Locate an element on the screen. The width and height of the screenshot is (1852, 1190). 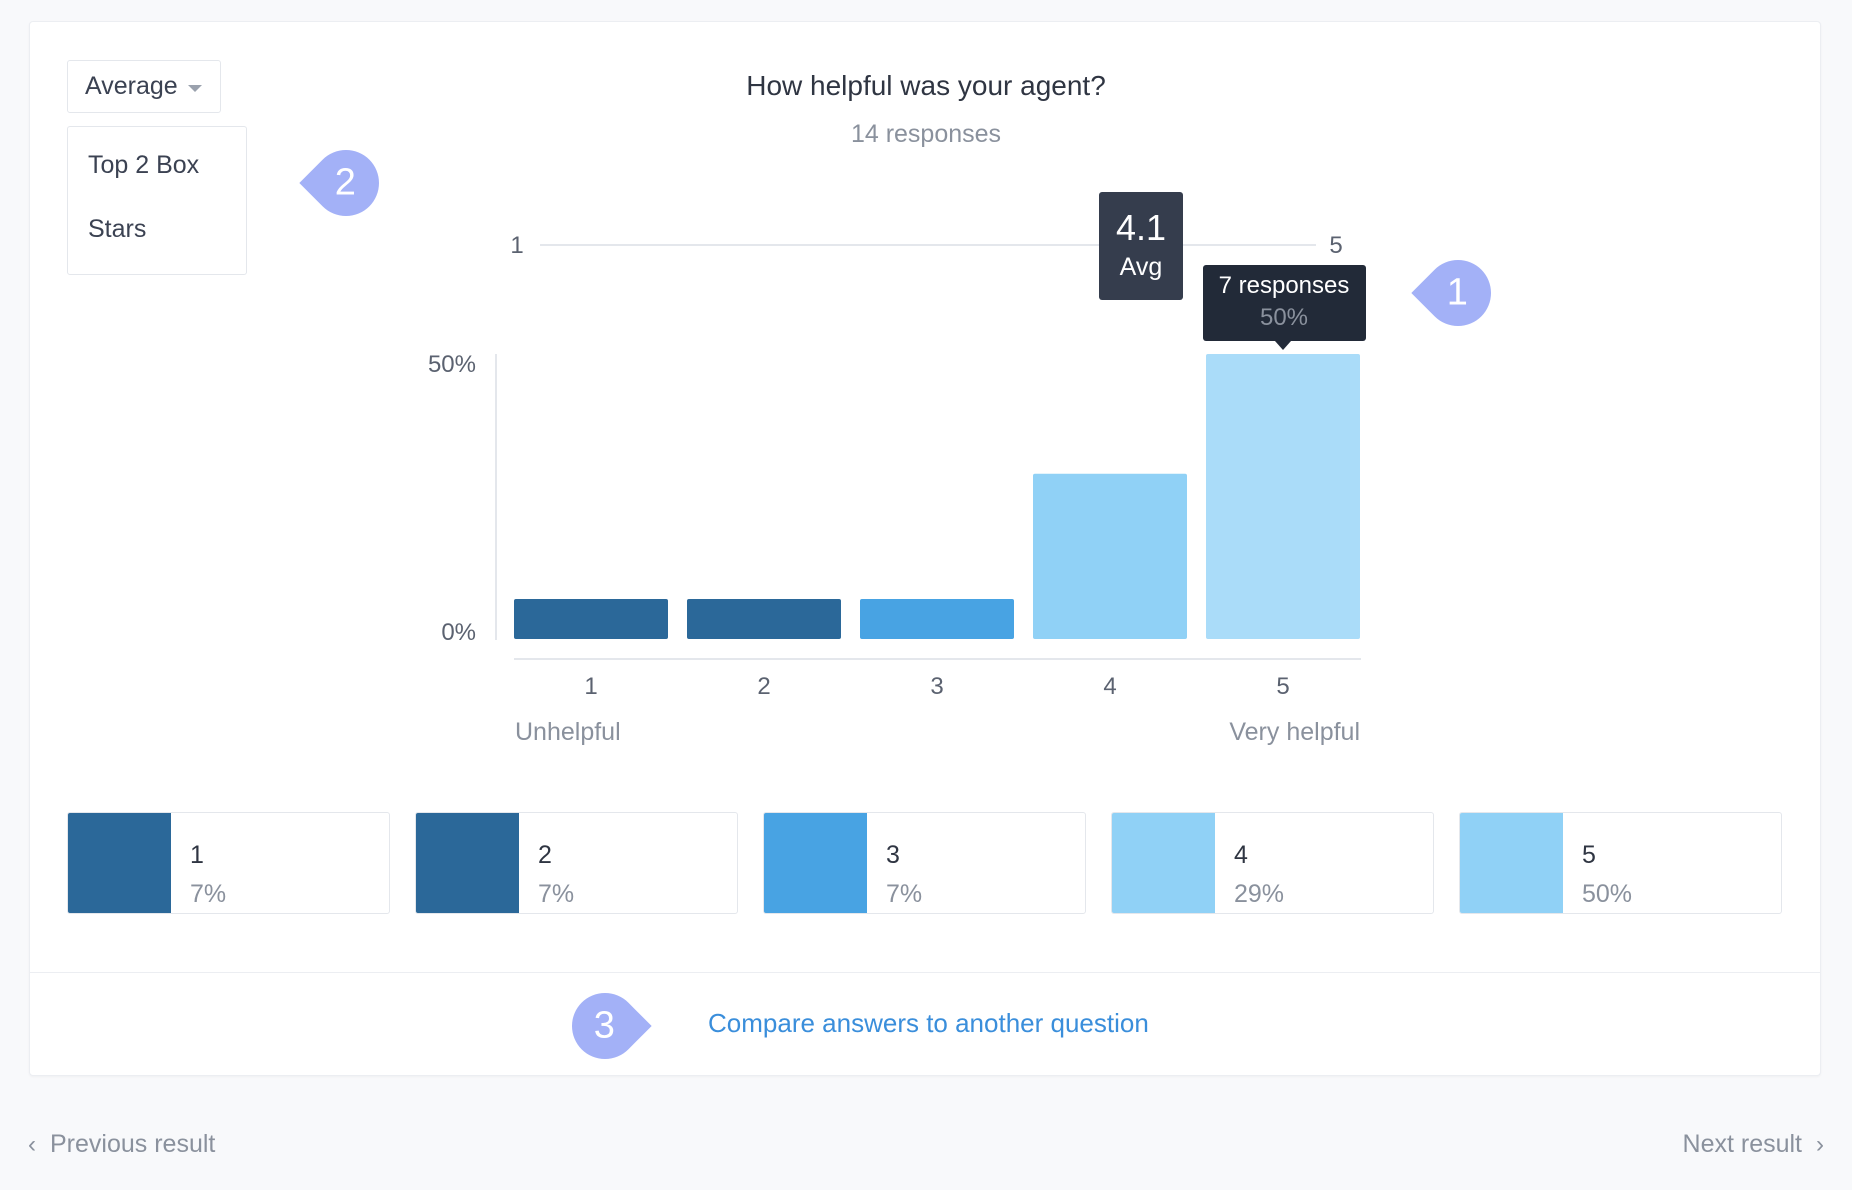
menu-item-top-2-box: Top 2 Box is located at coordinates (144, 165).